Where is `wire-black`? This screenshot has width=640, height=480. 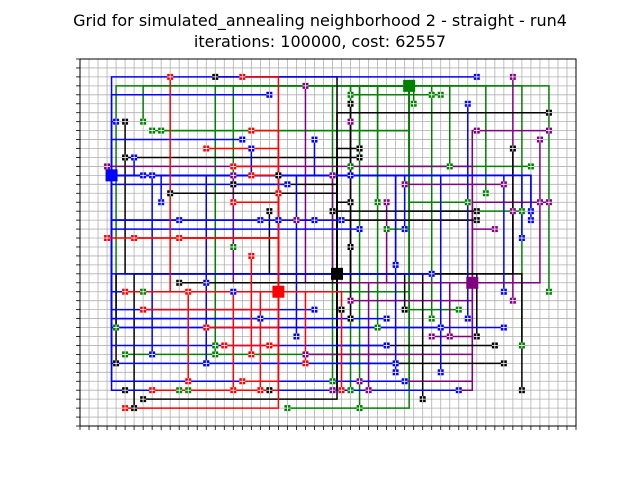 wire-black is located at coordinates (240, 336).